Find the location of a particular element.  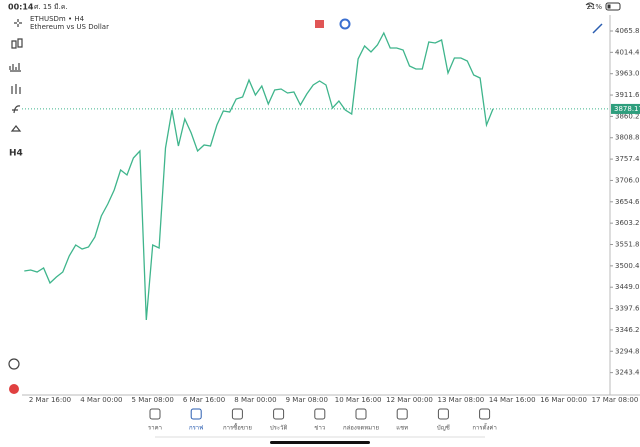

y-tick-label: 3346.20 is located at coordinates (627, 330).